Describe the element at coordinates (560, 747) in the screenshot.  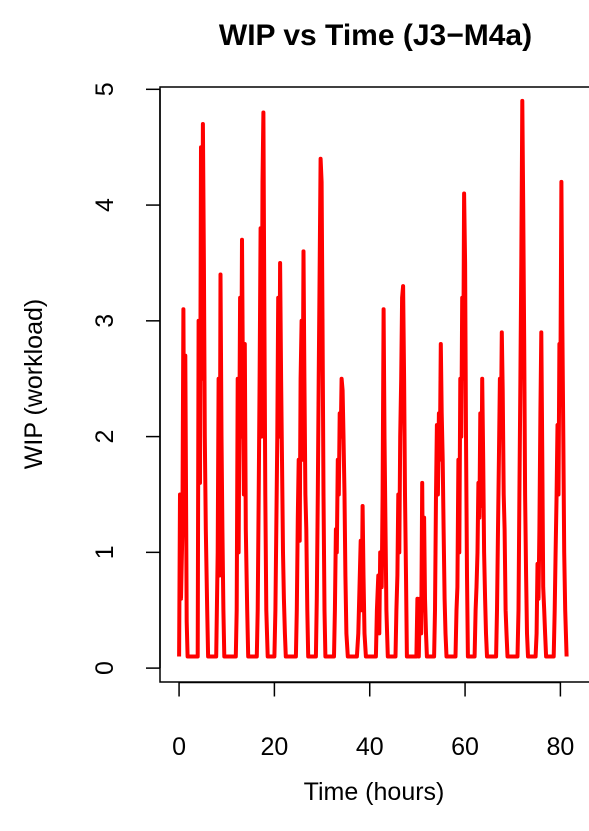
I see `x-tick-label: 80` at that location.